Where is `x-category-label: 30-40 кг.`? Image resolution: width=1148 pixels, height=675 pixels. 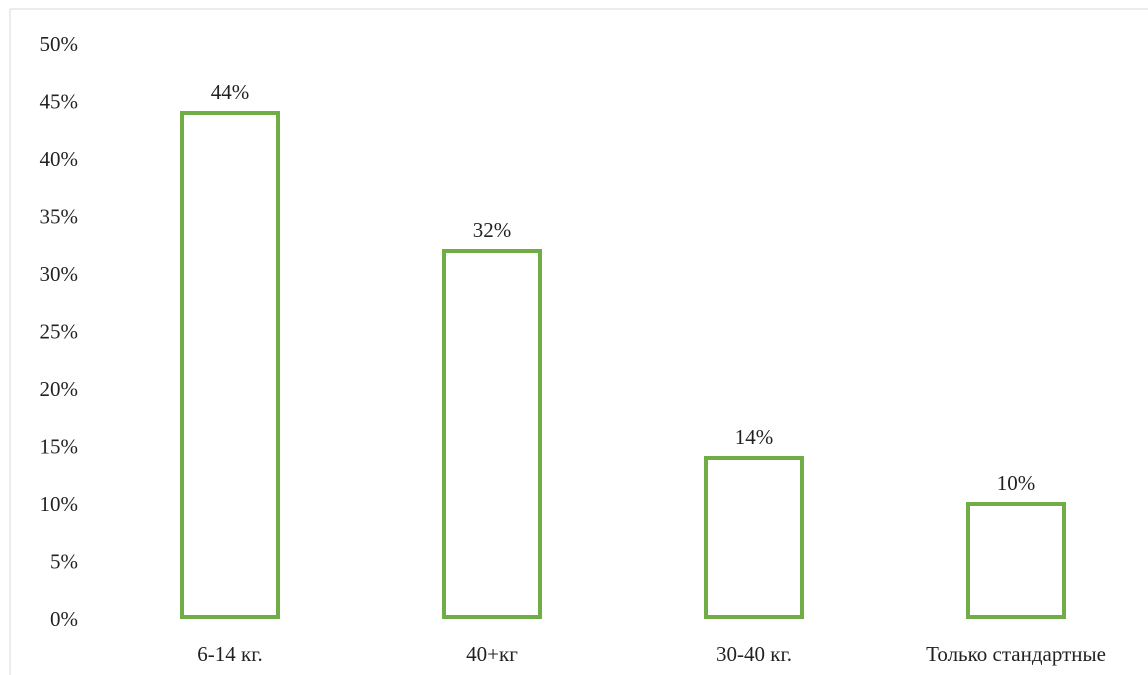 x-category-label: 30-40 кг. is located at coordinates (754, 654).